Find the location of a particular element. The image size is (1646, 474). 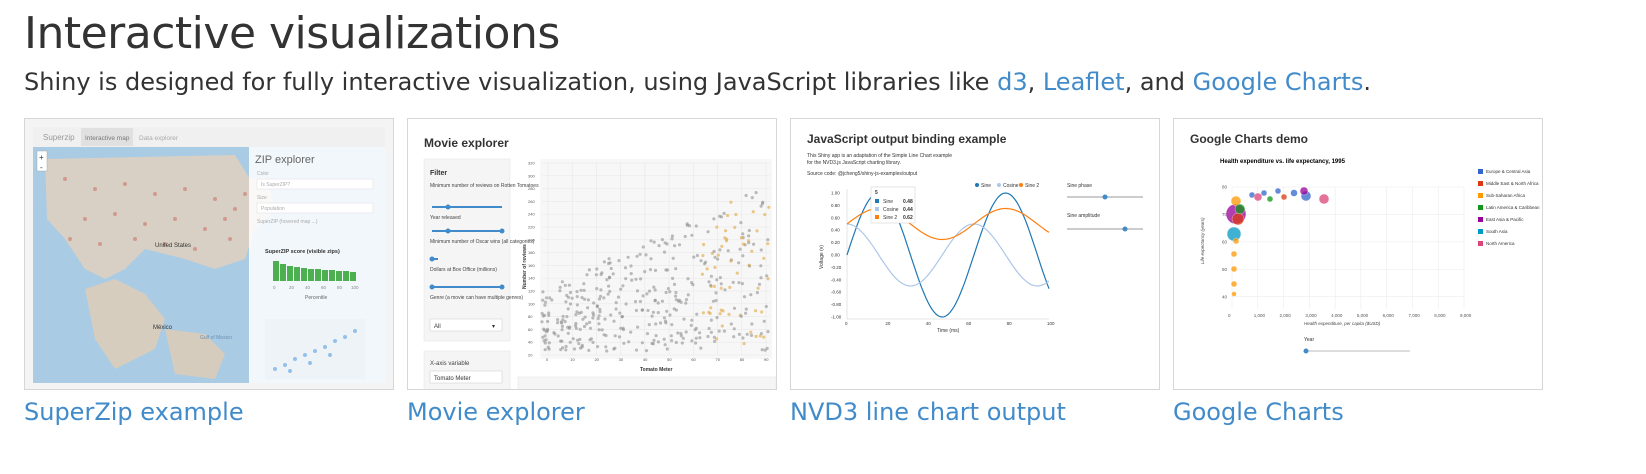

nvd3-legend-item: Cosine is located at coordinates (1011, 186).